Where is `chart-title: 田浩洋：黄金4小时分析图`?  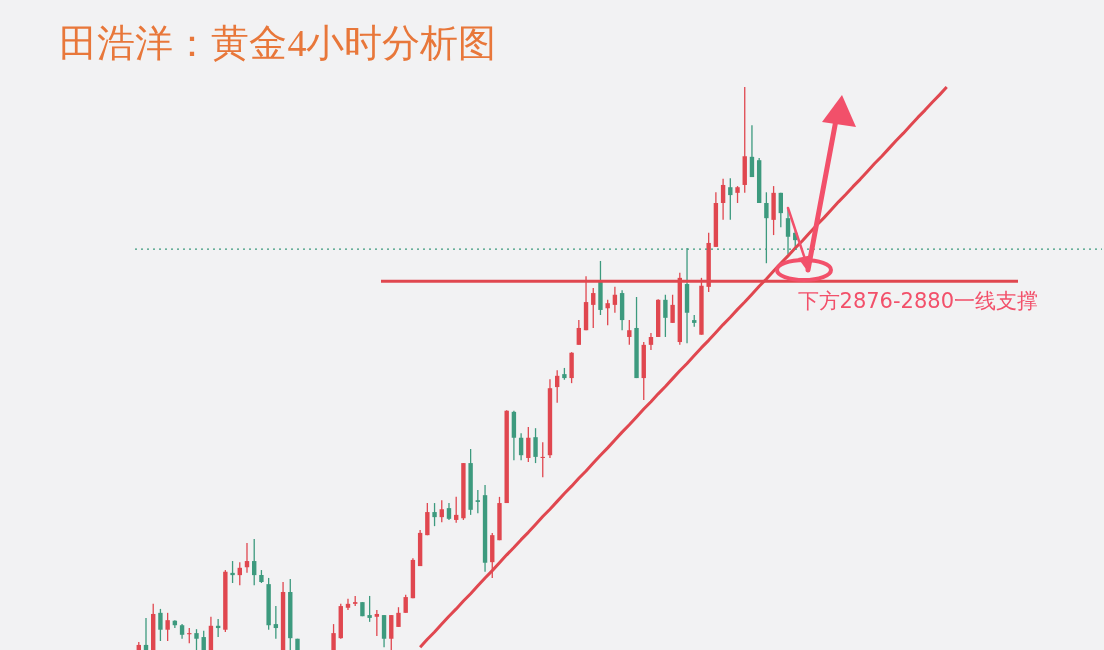 chart-title: 田浩洋：黄金4小时分析图 is located at coordinates (278, 42).